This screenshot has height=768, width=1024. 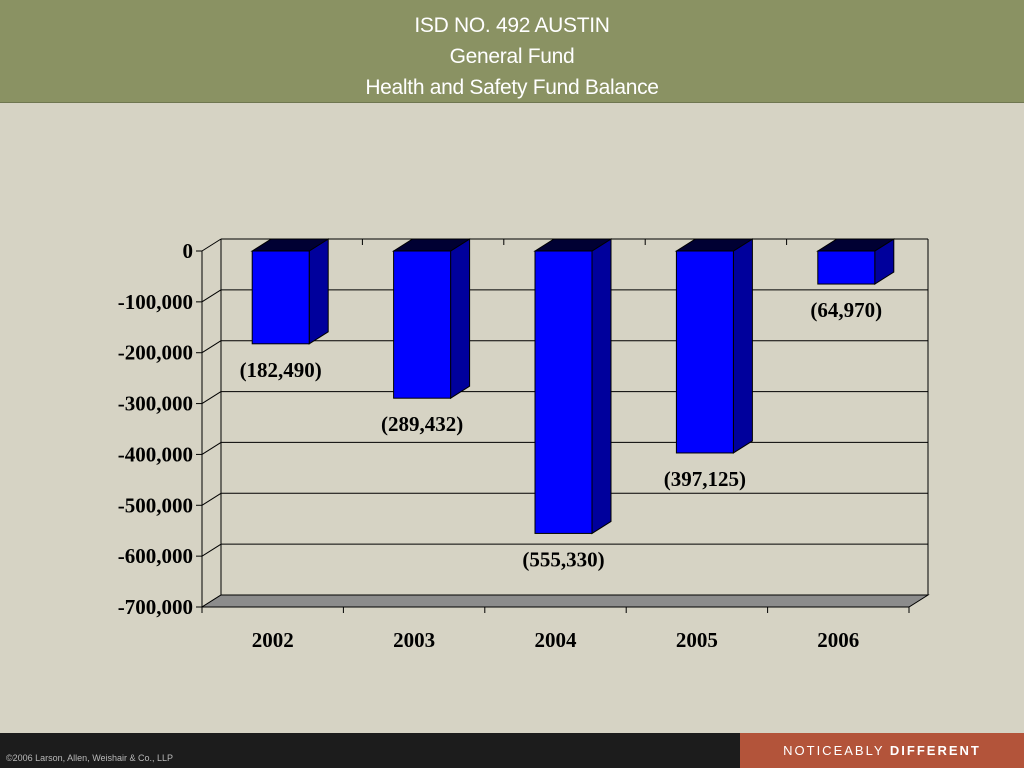 I want to click on x-tick-label: 2005, so click(x=697, y=640).